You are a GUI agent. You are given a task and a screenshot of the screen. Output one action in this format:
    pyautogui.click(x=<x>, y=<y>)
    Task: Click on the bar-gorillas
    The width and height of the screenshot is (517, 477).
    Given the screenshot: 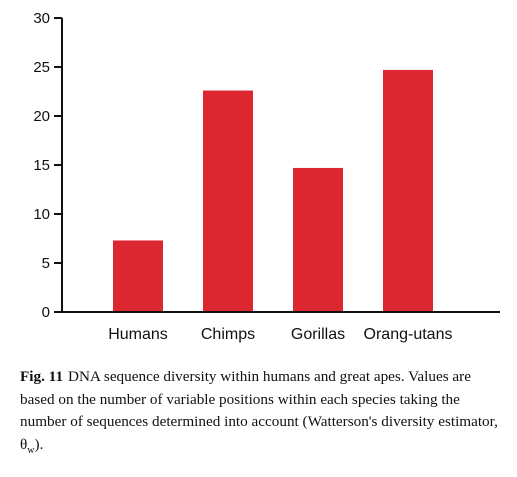 What is the action you would take?
    pyautogui.click(x=318, y=239)
    